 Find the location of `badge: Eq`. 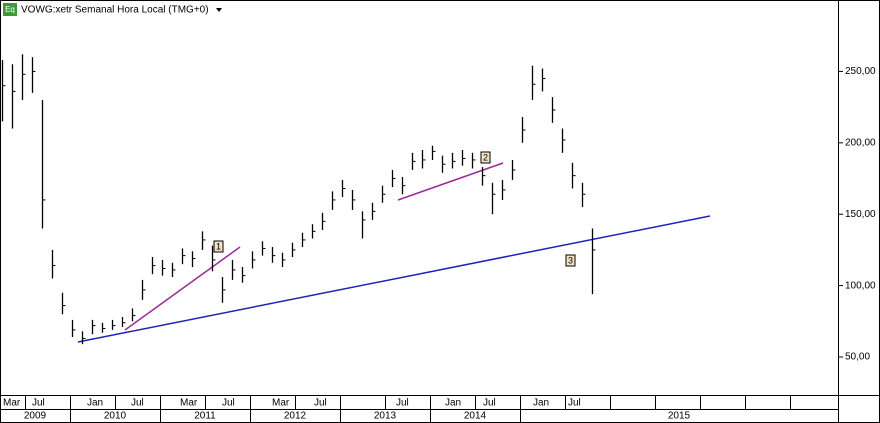

badge: Eq is located at coordinates (10, 9).